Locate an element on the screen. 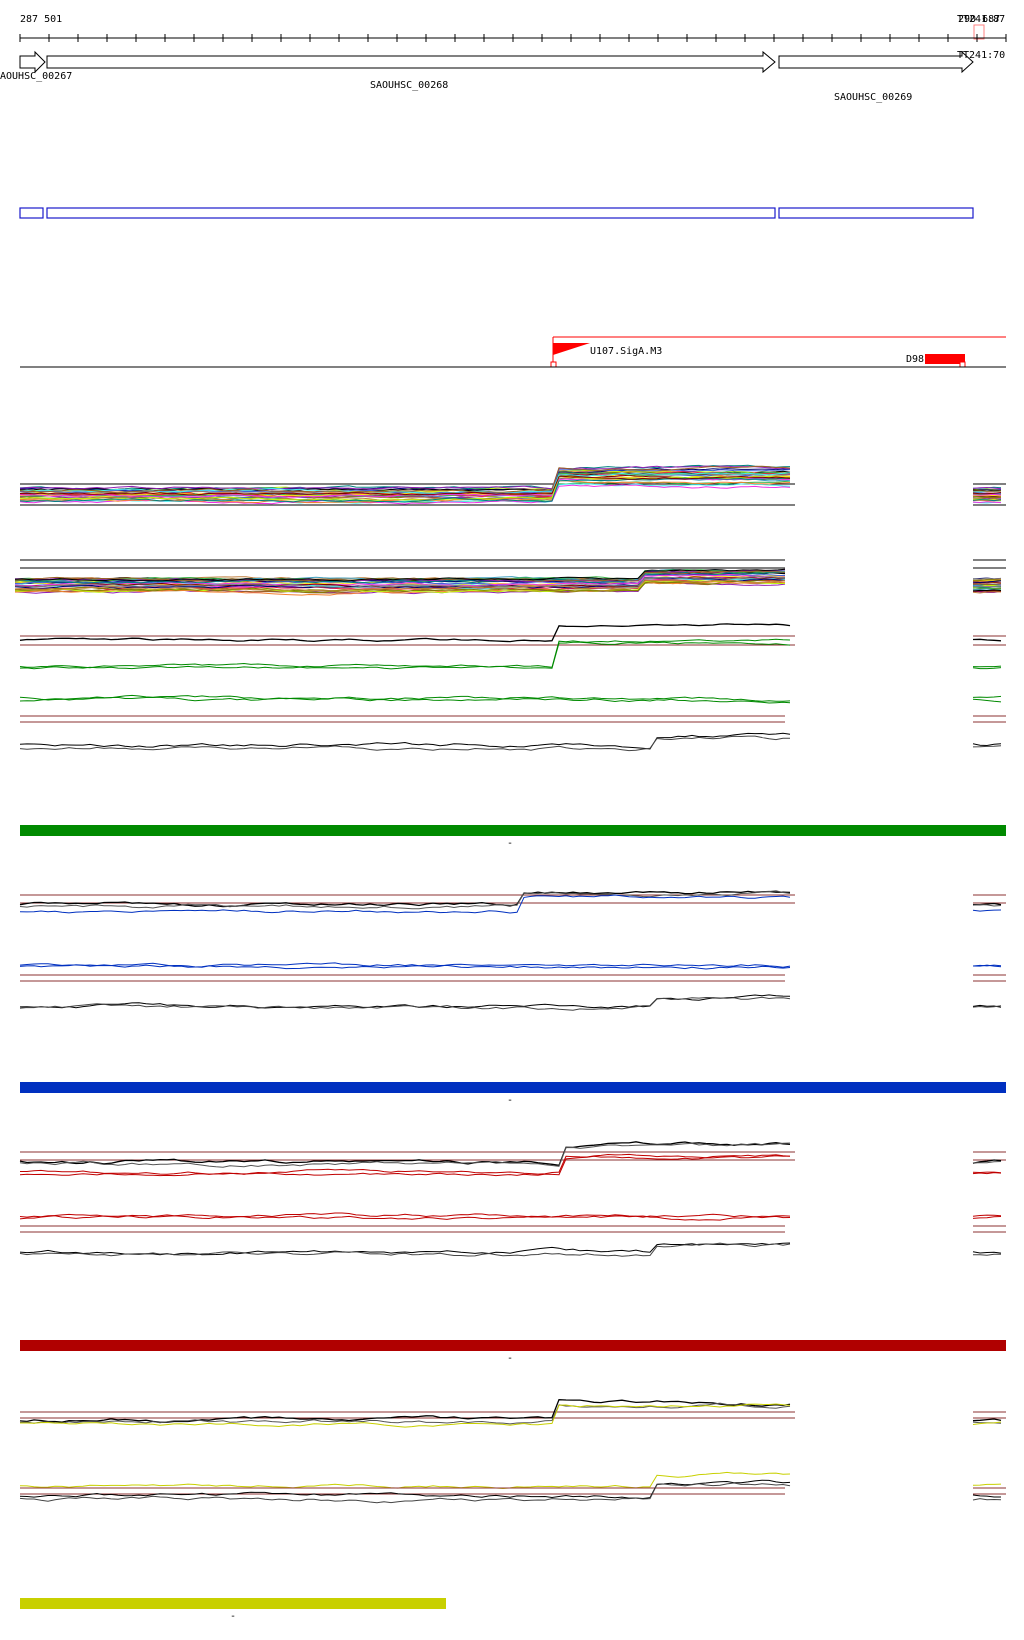  red-black-b-right is located at coordinates (987, 1162).